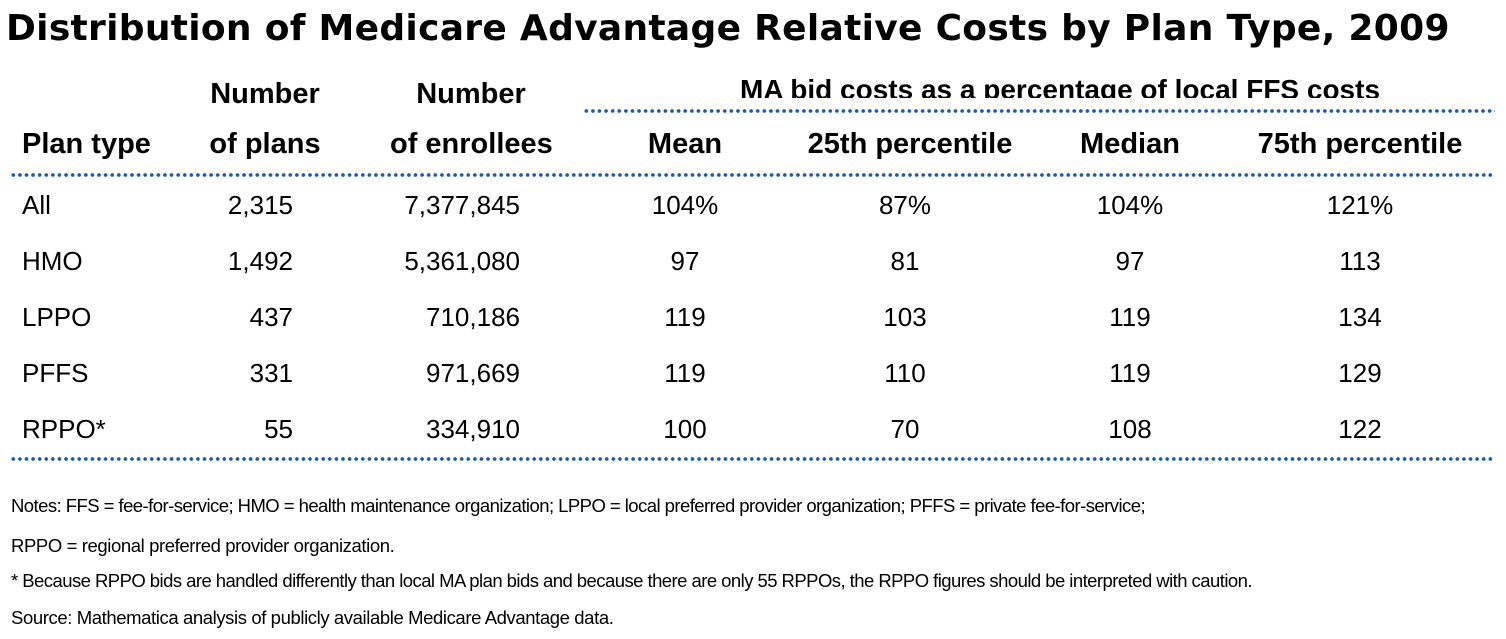 The image size is (1506, 639). Describe the element at coordinates (471, 94) in the screenshot. I see `header-number-of-enrollees-line1: Number` at that location.